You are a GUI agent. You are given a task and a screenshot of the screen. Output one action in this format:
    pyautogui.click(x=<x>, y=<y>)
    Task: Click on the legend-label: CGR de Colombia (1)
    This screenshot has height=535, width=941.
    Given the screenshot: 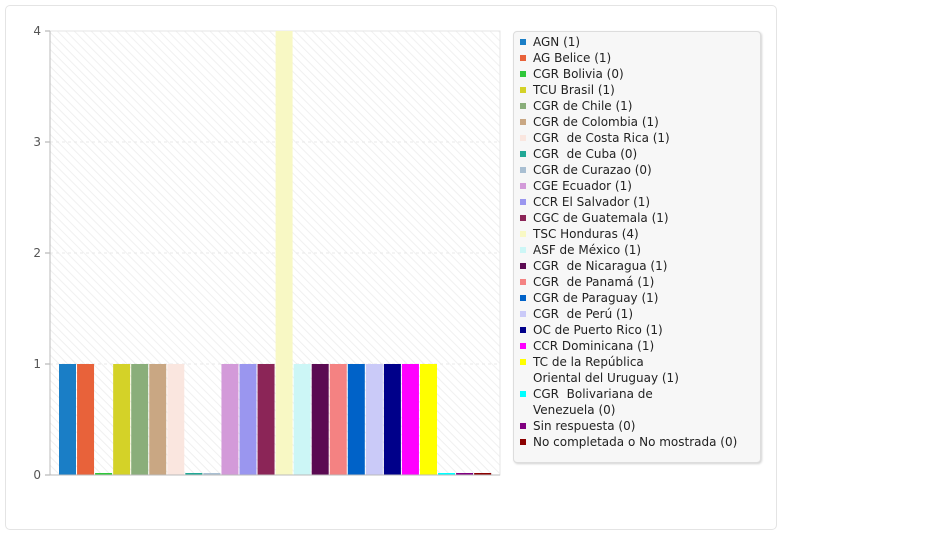 What is the action you would take?
    pyautogui.click(x=596, y=122)
    